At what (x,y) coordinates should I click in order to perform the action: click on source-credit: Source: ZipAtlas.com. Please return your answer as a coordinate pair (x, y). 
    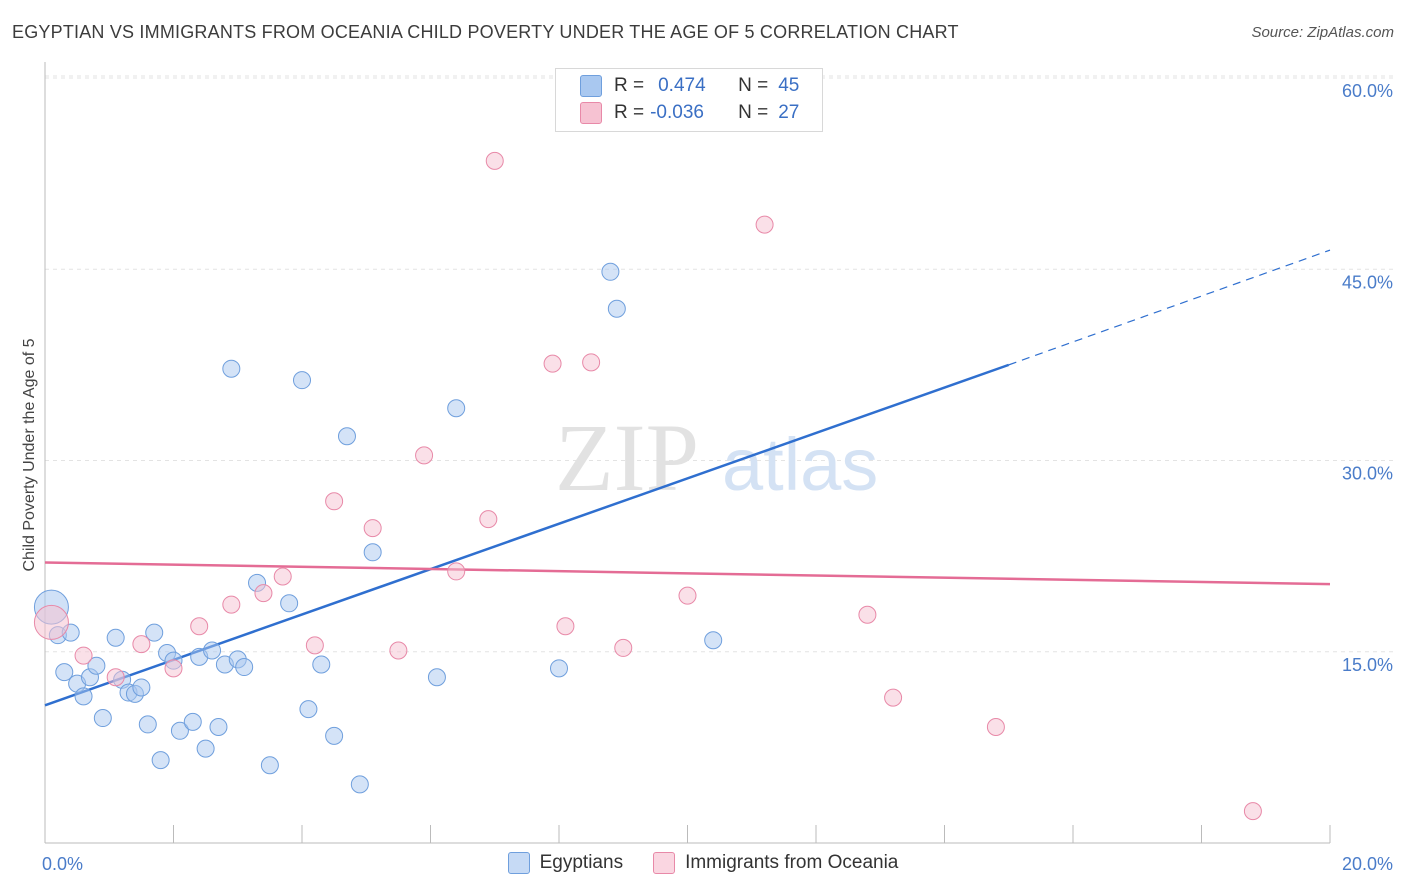
    Looking at the image, I should click on (1322, 32).